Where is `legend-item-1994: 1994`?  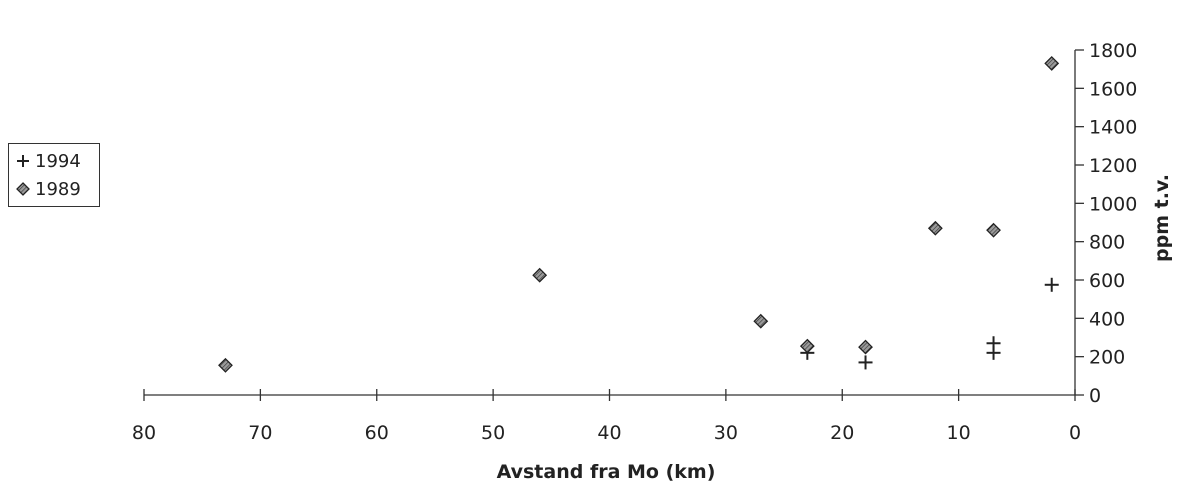 legend-item-1994: 1994 is located at coordinates (48, 161).